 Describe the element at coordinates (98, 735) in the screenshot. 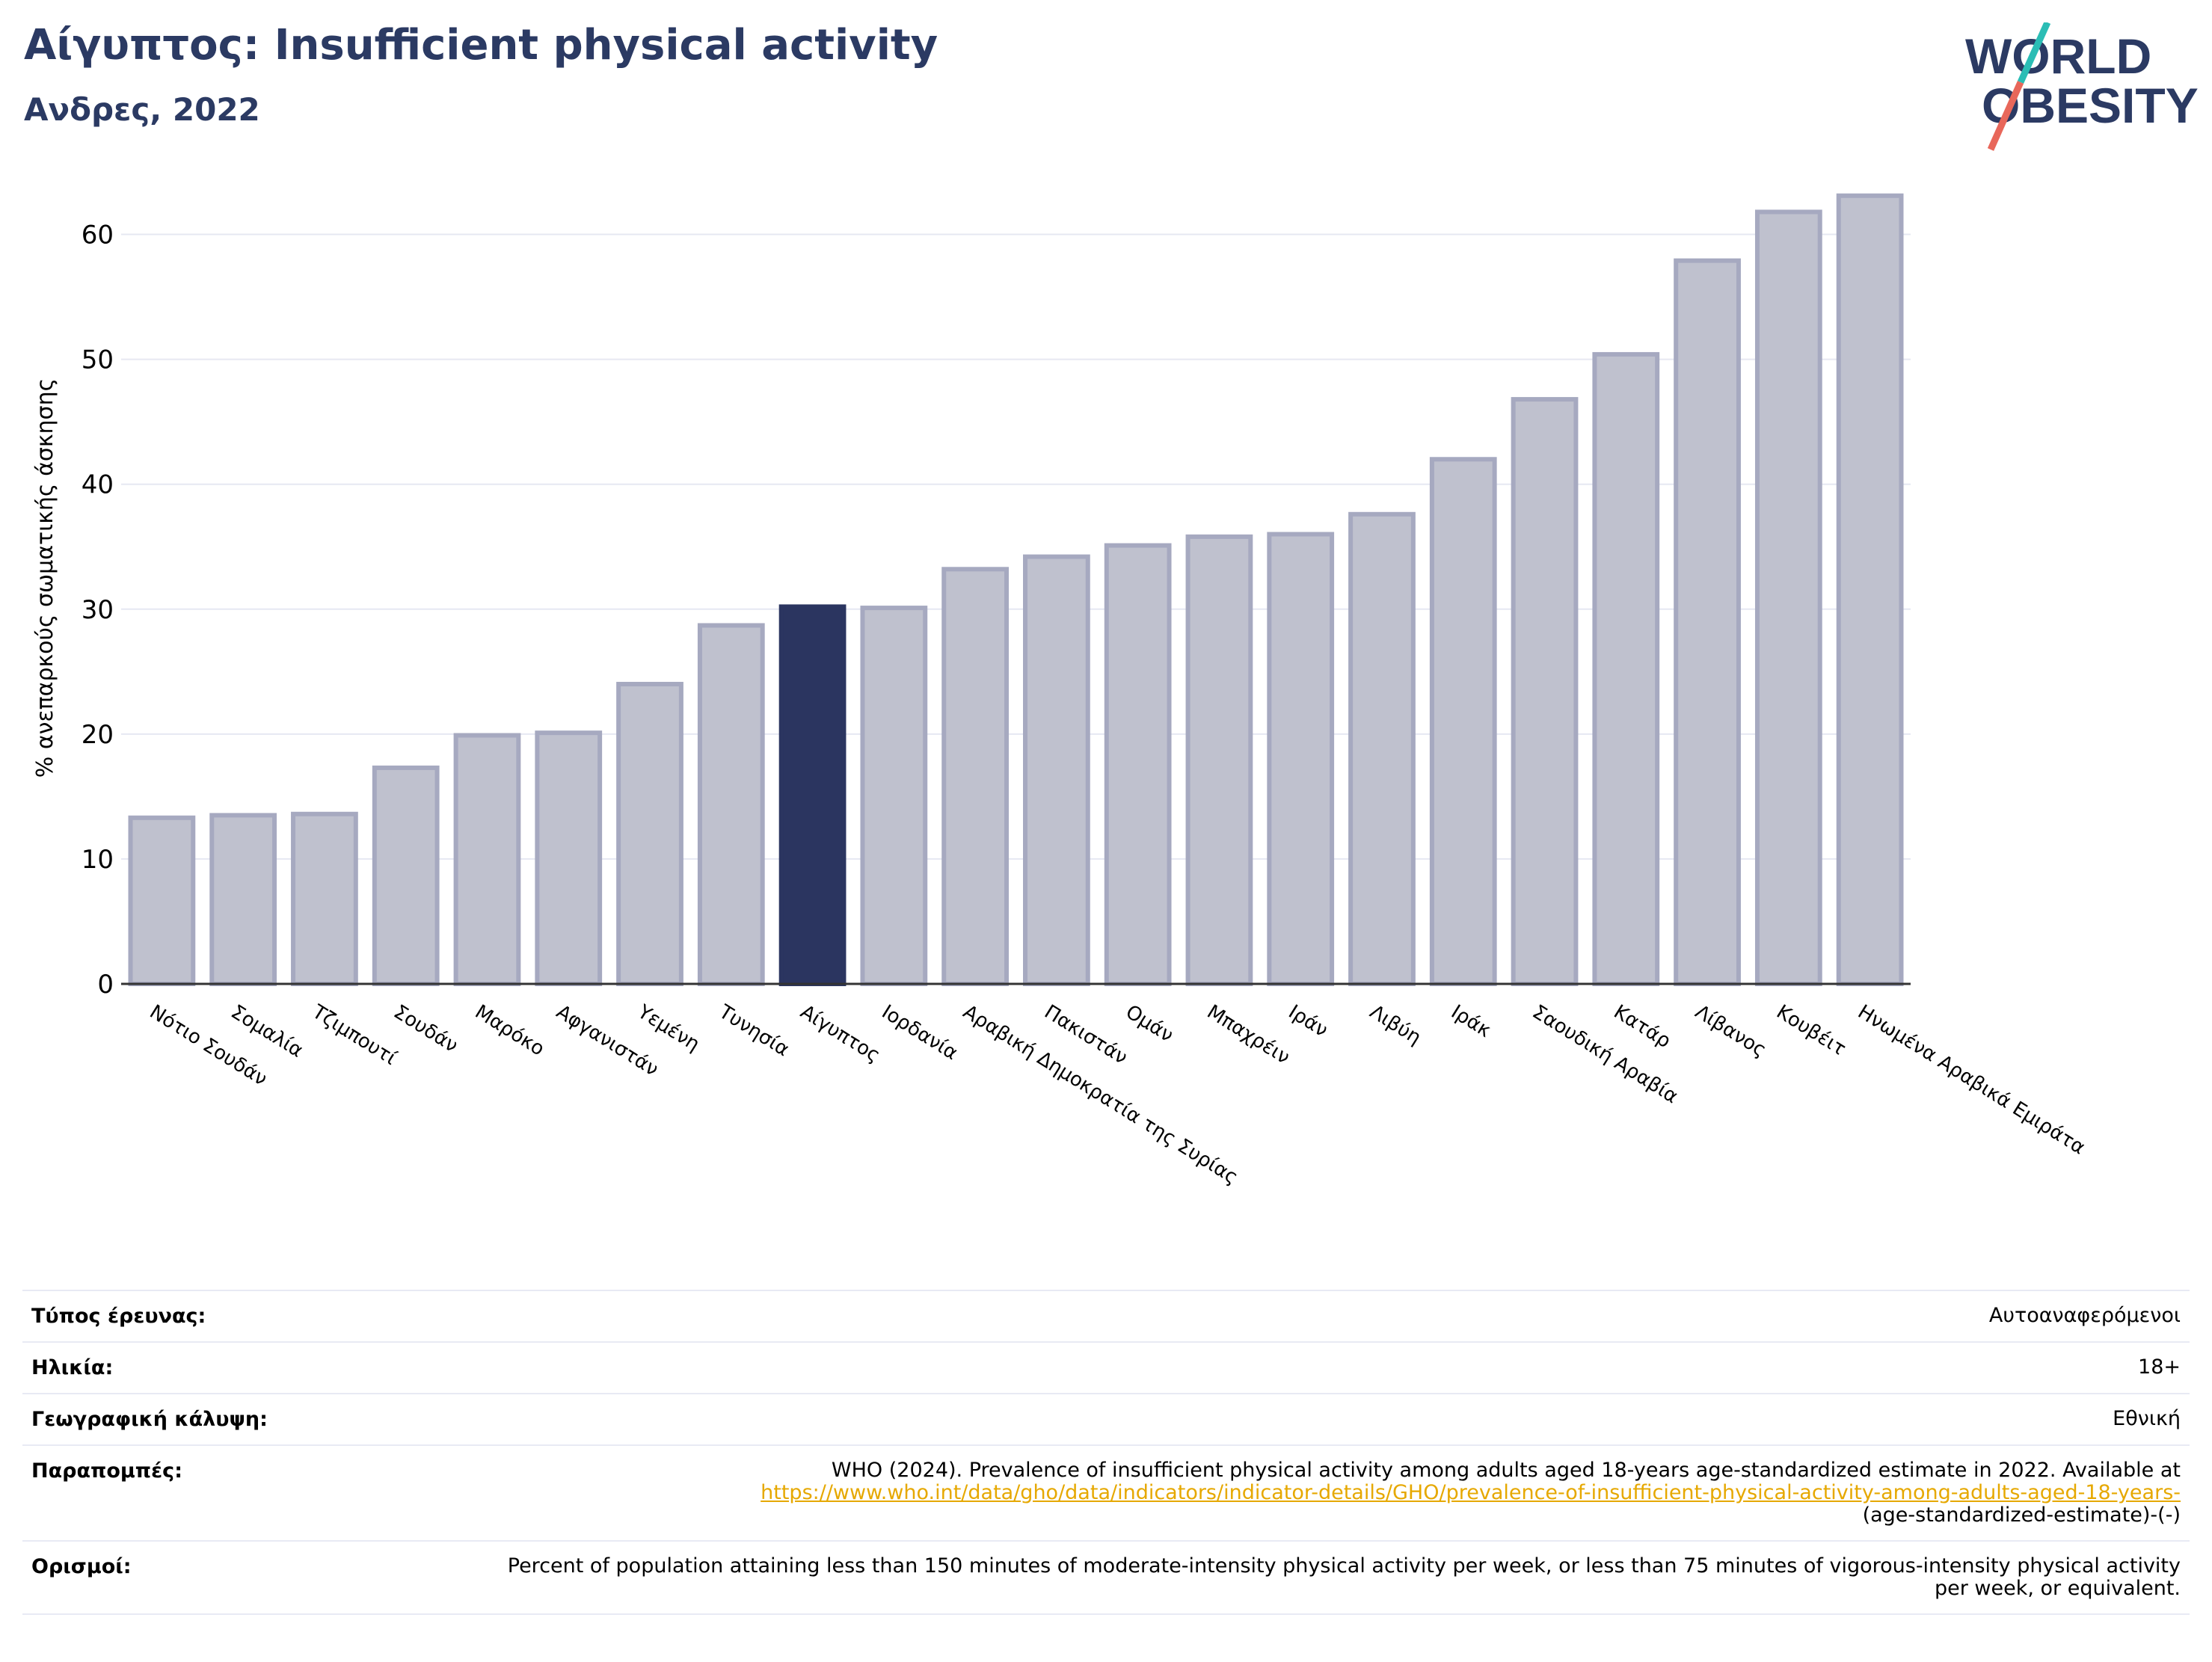

I see `y-tick-label: 20` at that location.